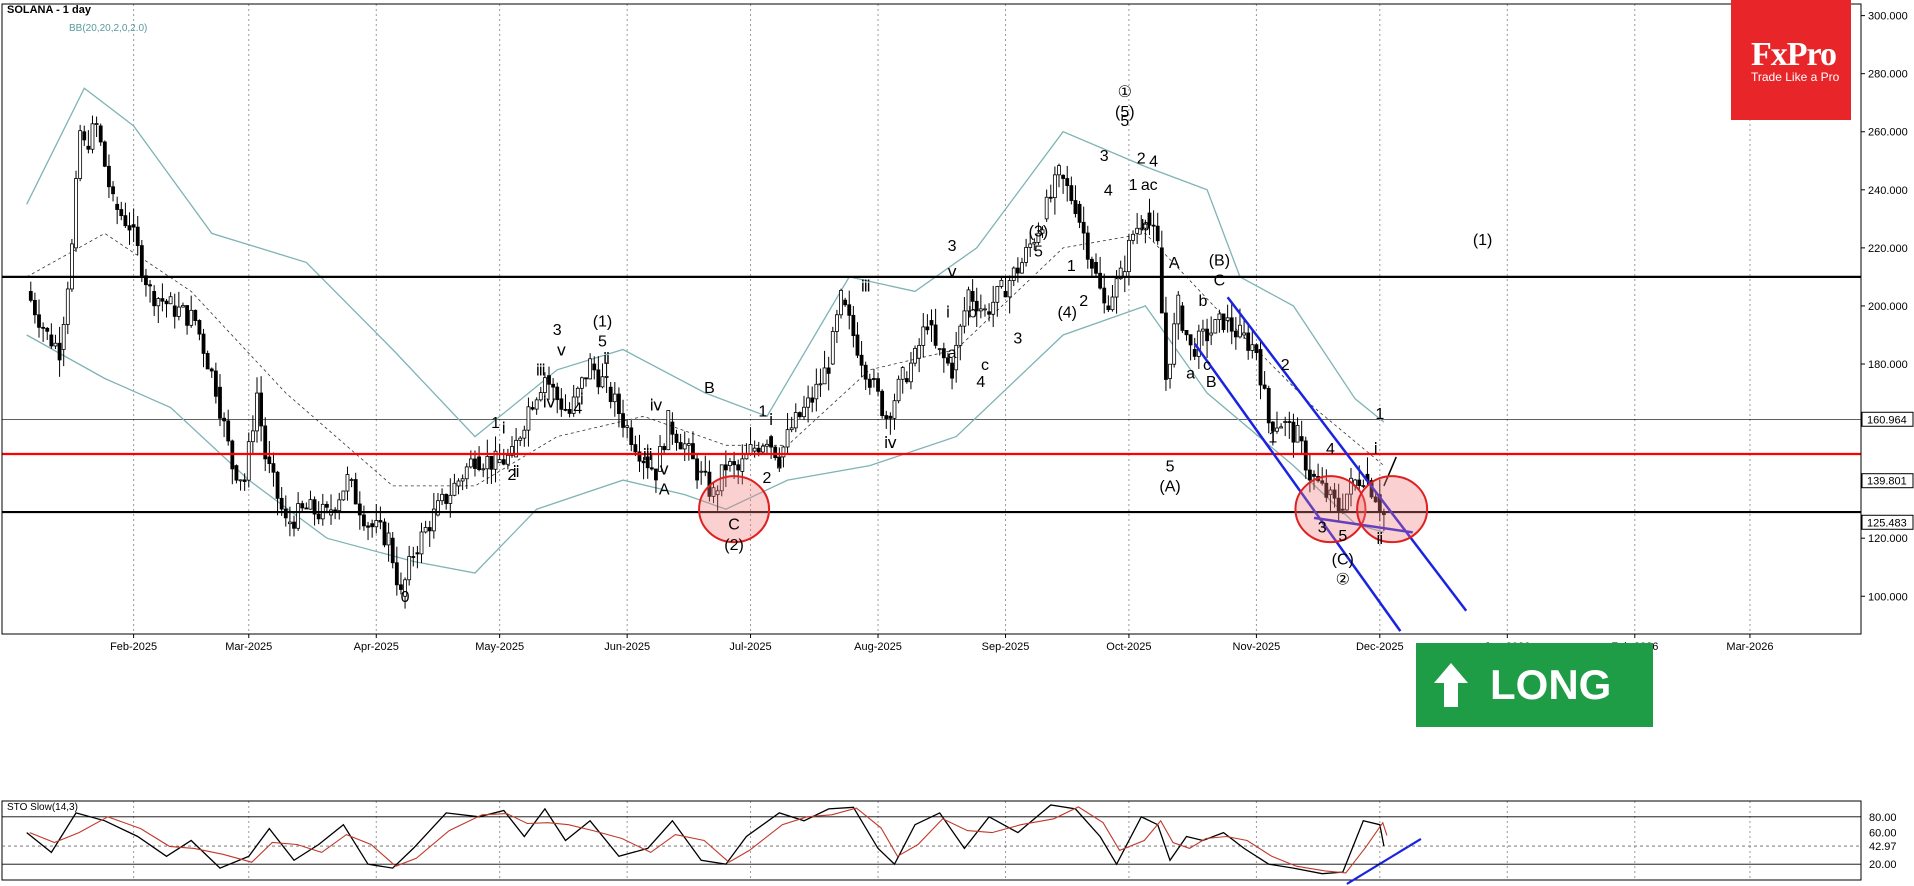 The height and width of the screenshot is (886, 1914). Describe the element at coordinates (1888, 133) in the screenshot. I see `y-tick-label: 260.000` at that location.